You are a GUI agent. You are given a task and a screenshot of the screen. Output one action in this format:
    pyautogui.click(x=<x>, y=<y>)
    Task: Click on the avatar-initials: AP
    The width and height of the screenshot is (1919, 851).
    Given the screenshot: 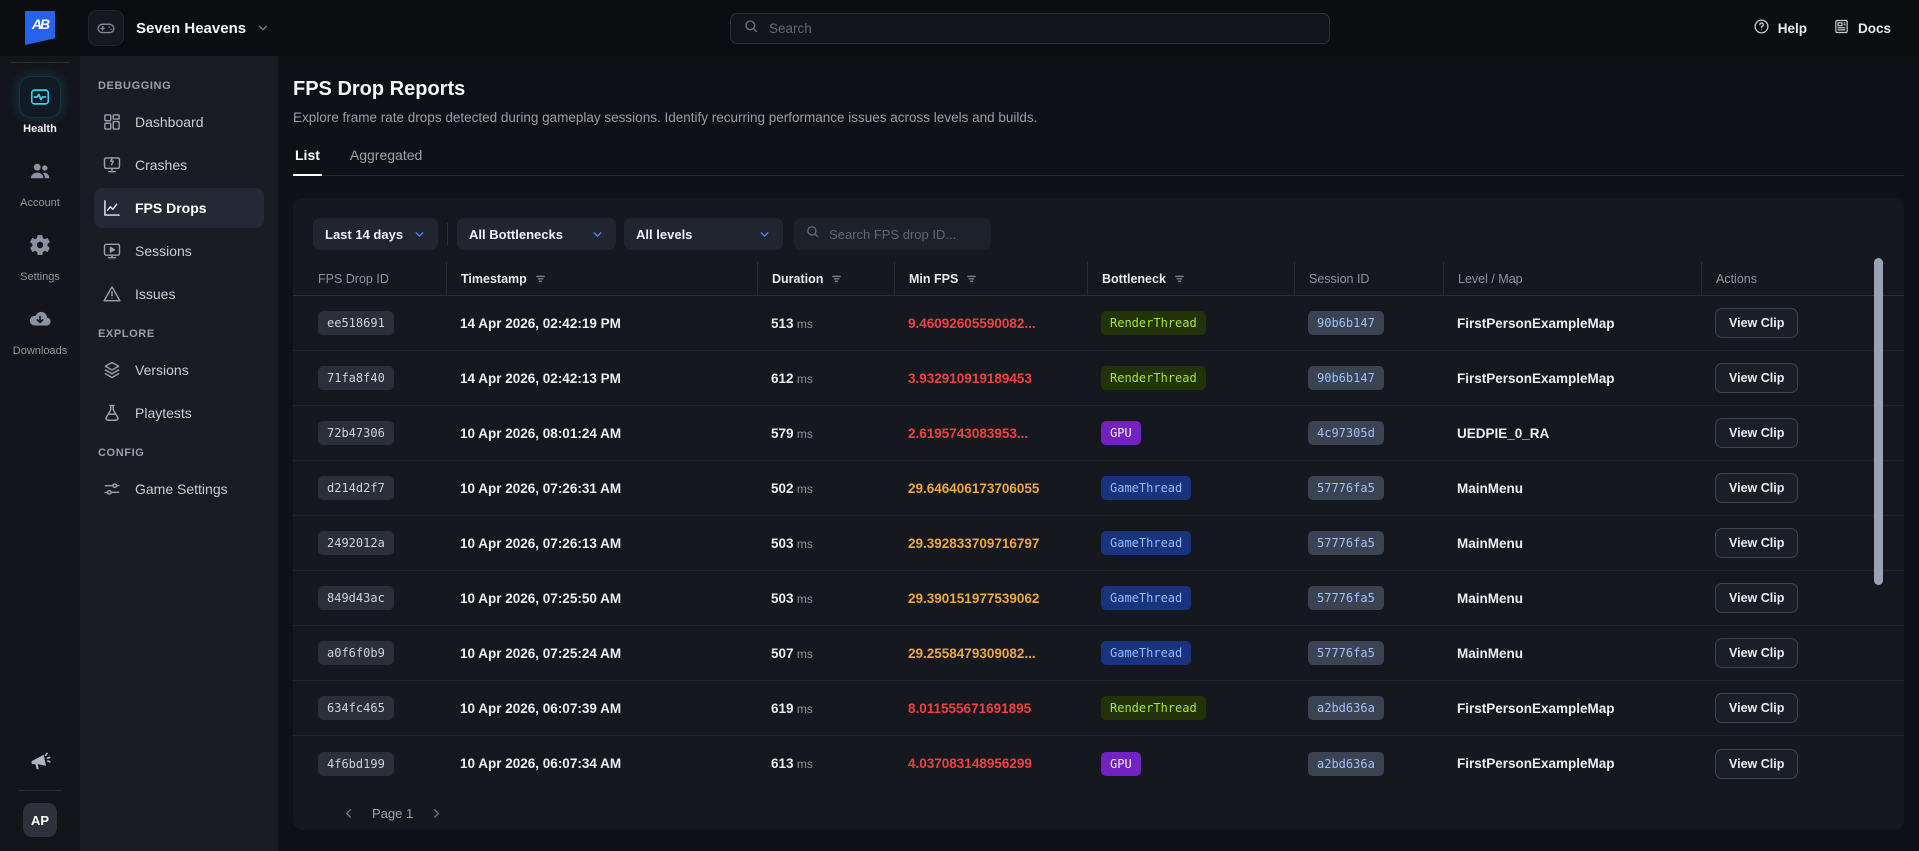 What is the action you would take?
    pyautogui.click(x=40, y=820)
    